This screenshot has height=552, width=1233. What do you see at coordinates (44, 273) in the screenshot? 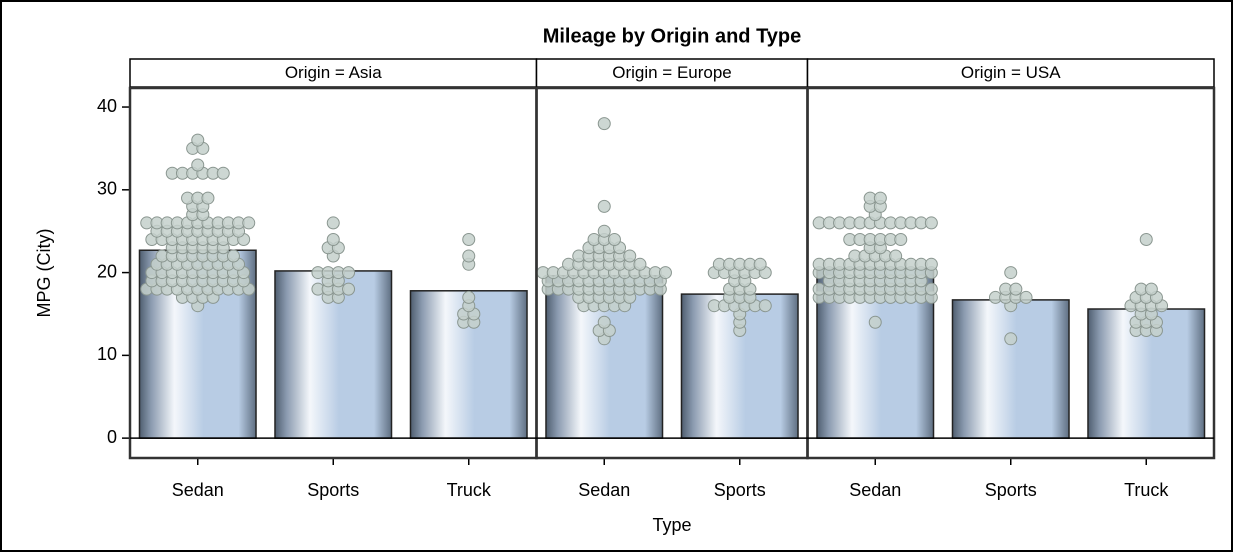
I see `y-axis-label: MPG (City)` at bounding box center [44, 273].